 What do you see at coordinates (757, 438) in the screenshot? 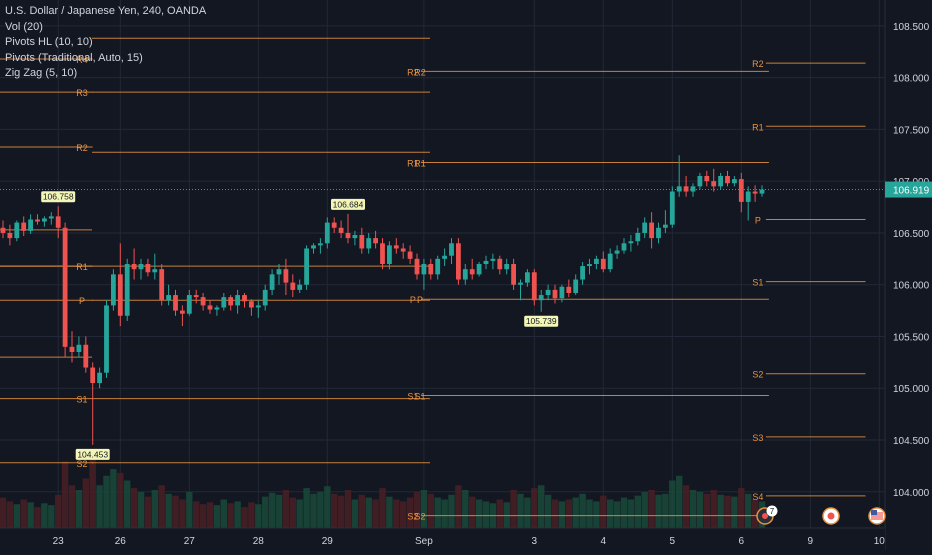
I see `pivot-label: S3` at bounding box center [757, 438].